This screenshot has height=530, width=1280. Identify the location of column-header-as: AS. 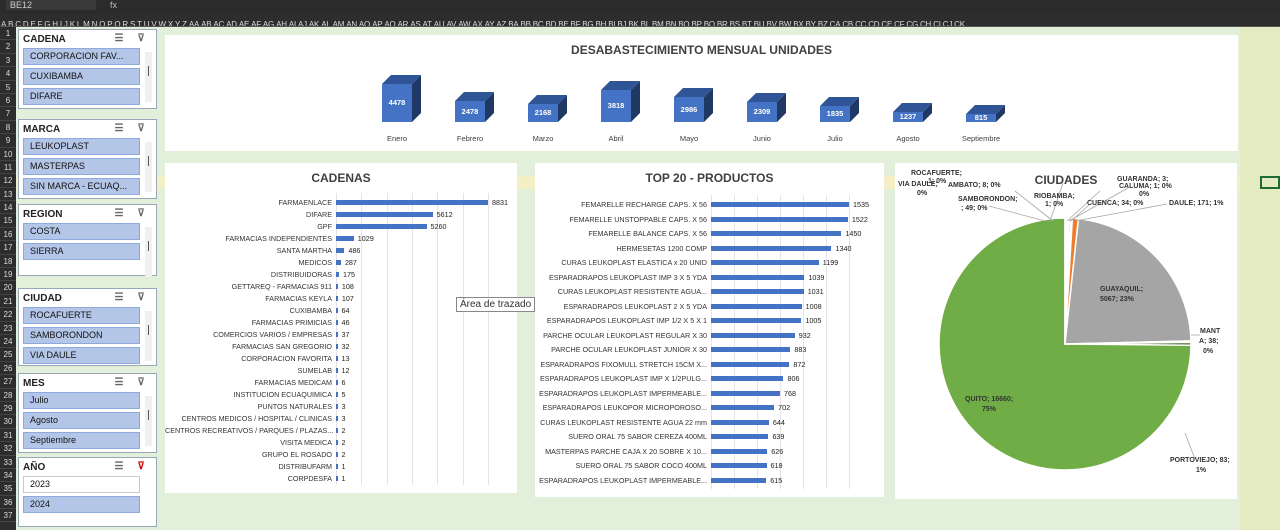
(415, 23).